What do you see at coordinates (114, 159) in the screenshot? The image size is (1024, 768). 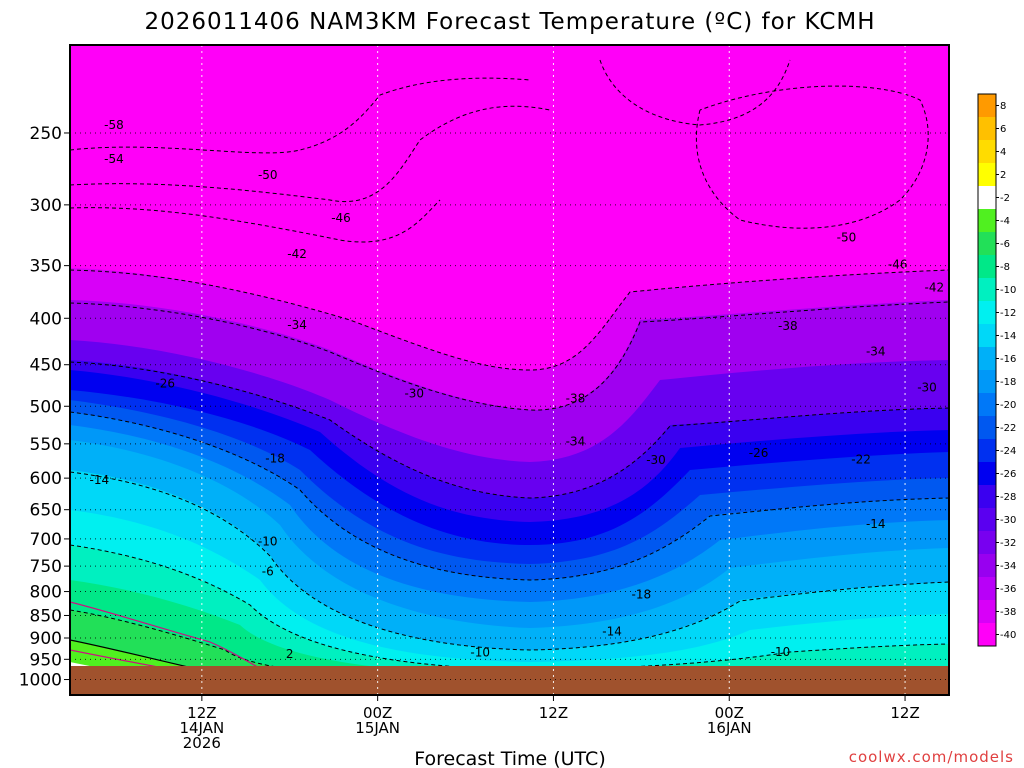 I see `contour-label: -54` at bounding box center [114, 159].